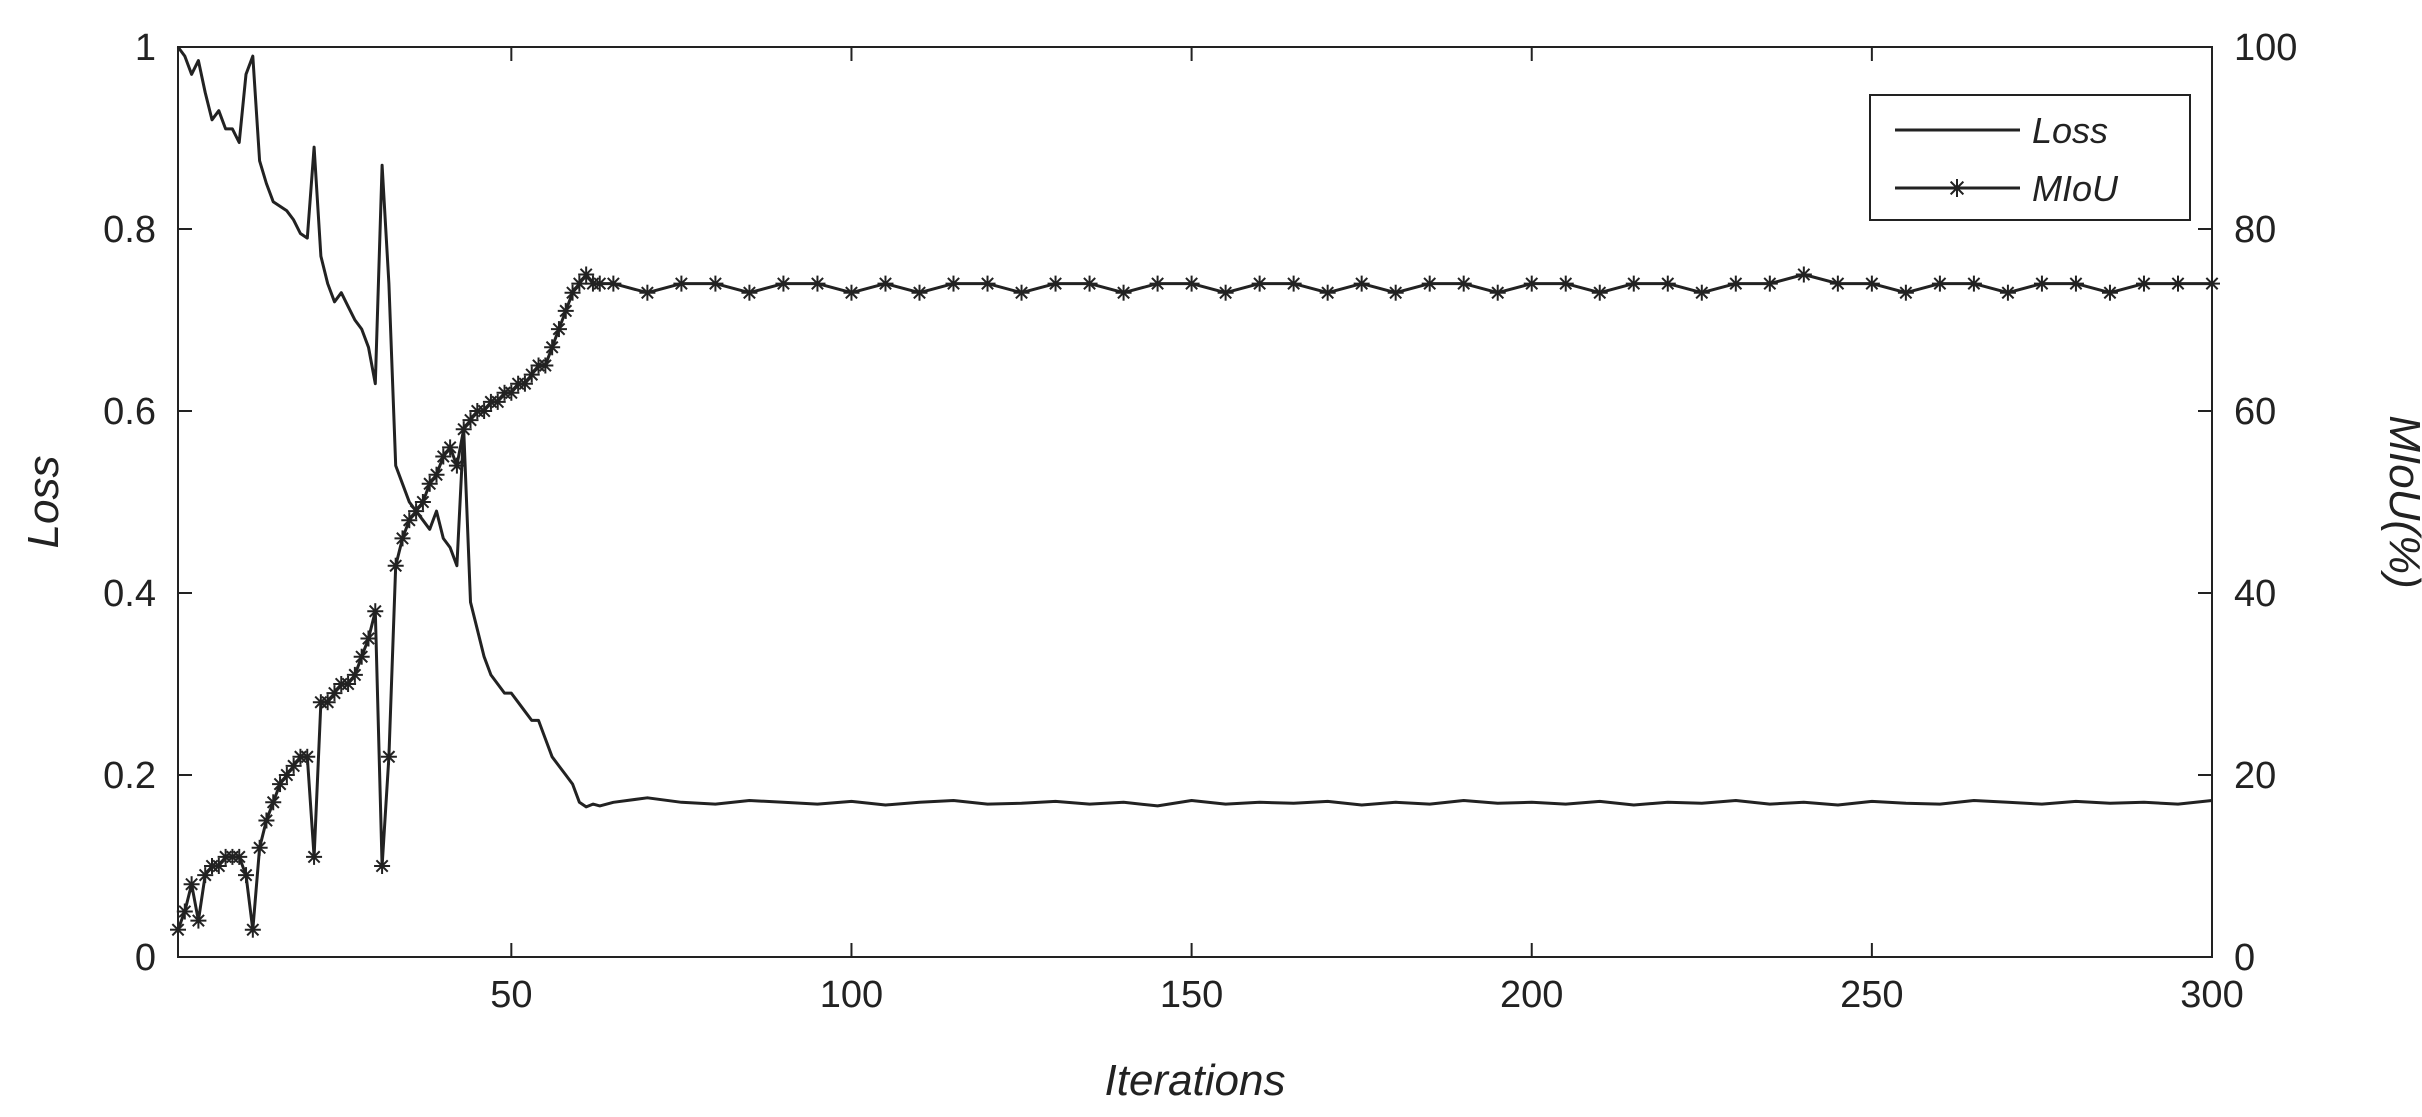  I want to click on legend-box, so click(2030, 157).